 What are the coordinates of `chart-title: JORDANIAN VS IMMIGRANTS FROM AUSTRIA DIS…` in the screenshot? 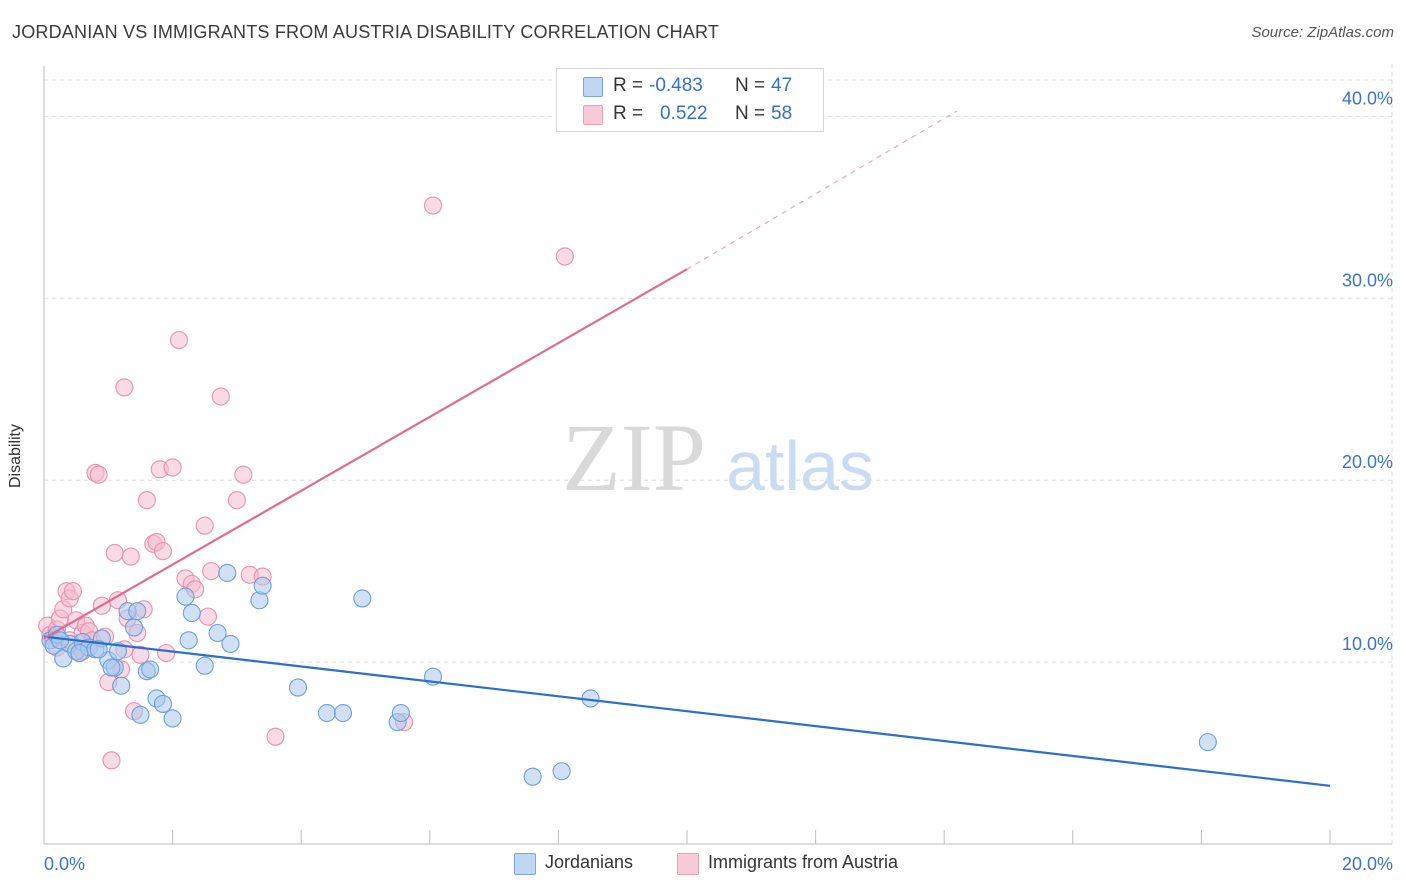 It's located at (366, 32).